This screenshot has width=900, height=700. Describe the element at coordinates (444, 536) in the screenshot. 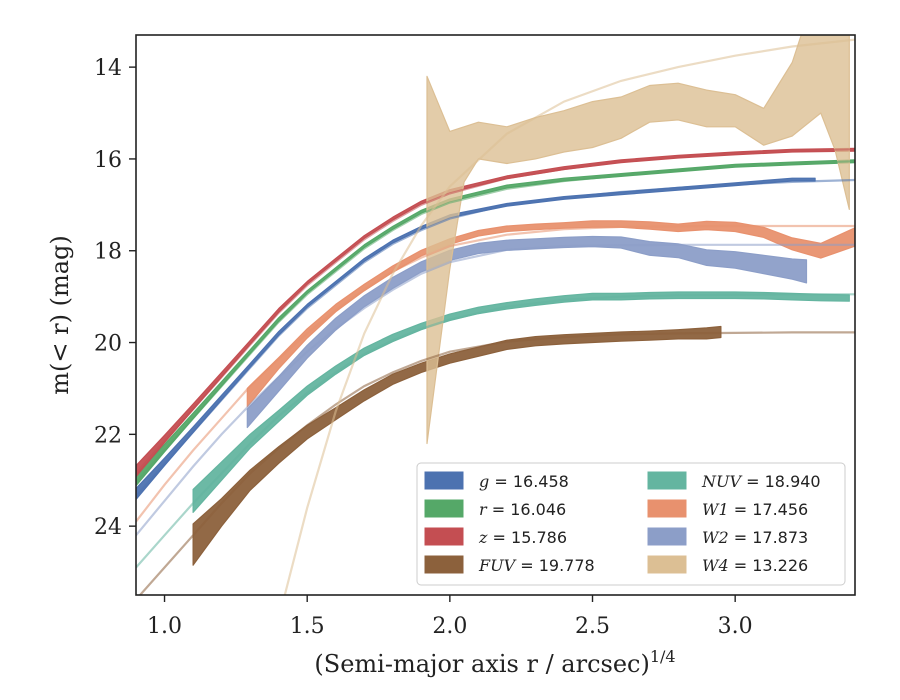

I see `legend-swatch-z` at that location.